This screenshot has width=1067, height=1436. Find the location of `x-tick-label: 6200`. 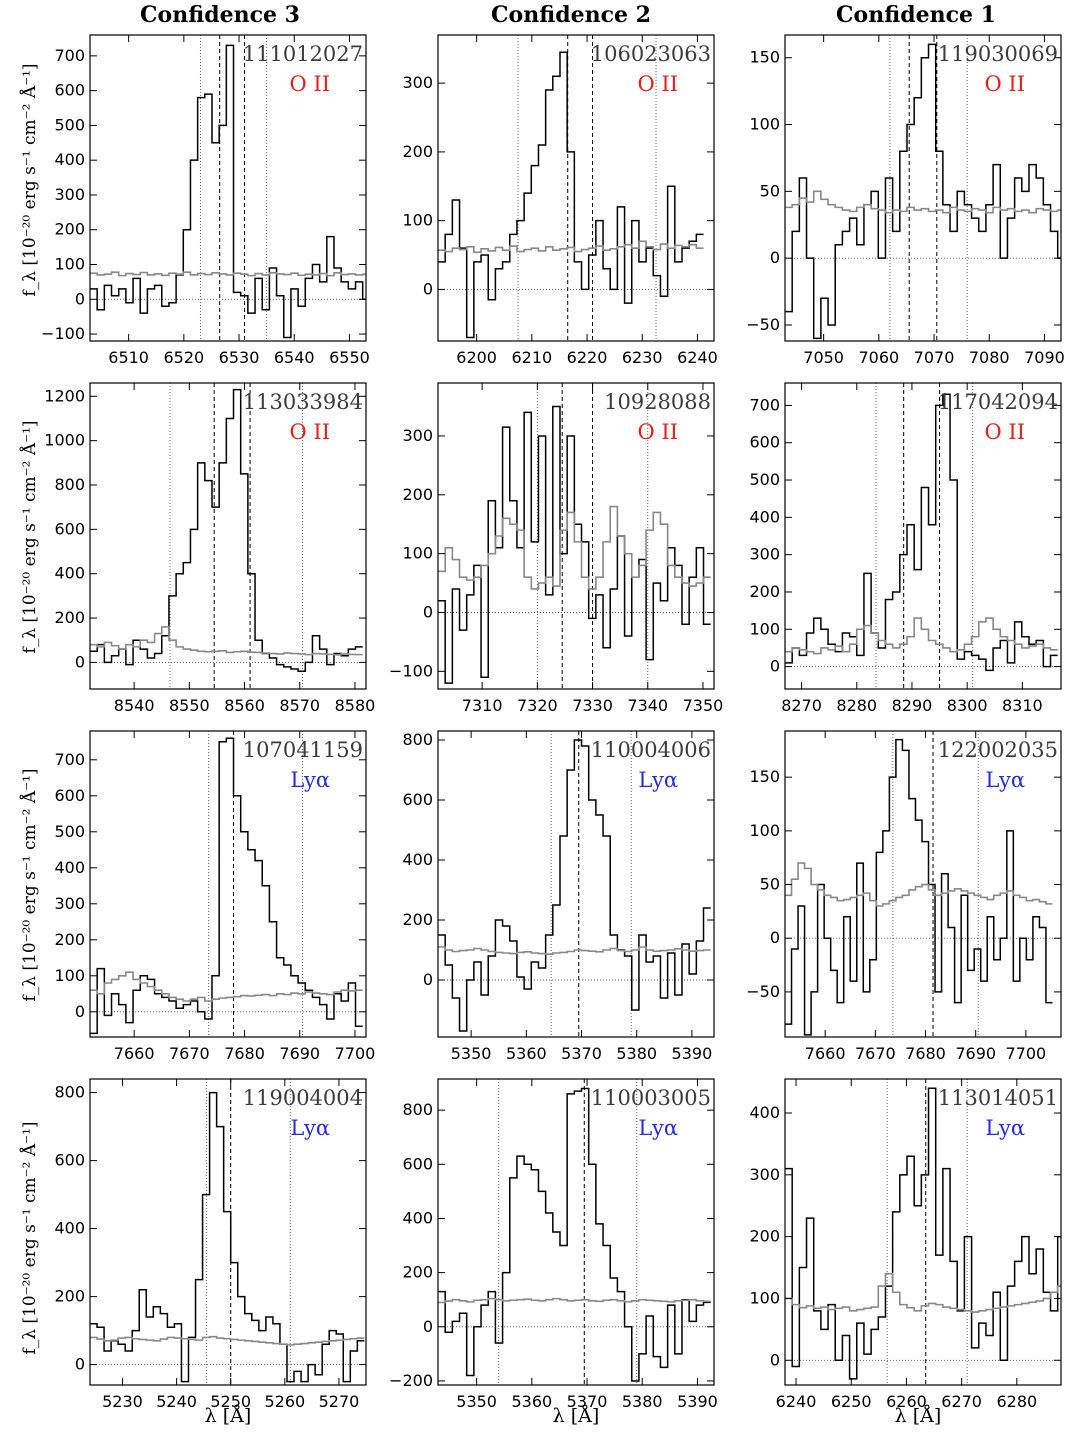

x-tick-label: 6200 is located at coordinates (476, 357).